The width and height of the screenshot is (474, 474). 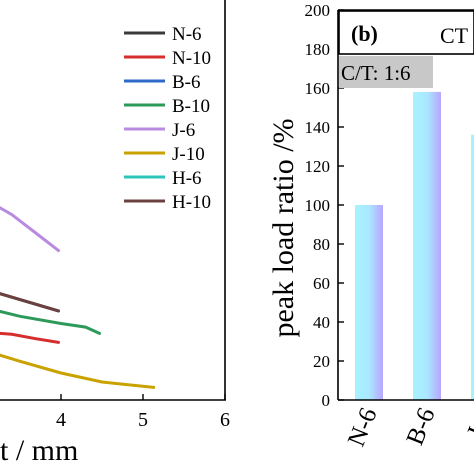 I want to click on x-tick-label-6: 6, so click(x=225, y=420).